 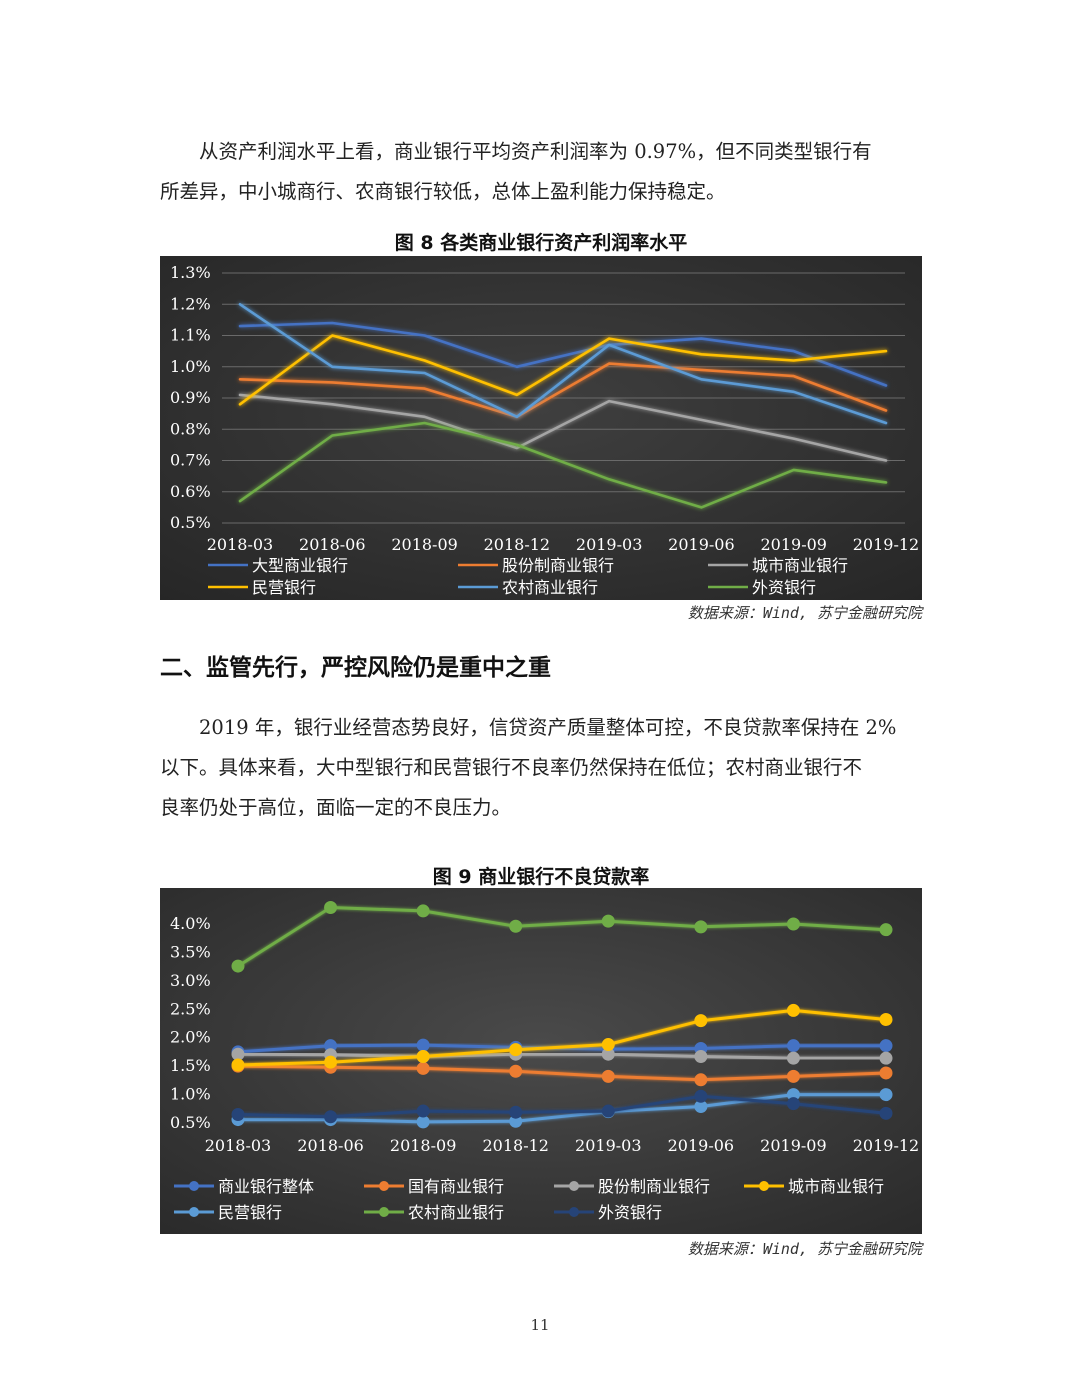 I want to click on section-heading: 二、监管先行，严控风险仍是重中之重, so click(x=355, y=668).